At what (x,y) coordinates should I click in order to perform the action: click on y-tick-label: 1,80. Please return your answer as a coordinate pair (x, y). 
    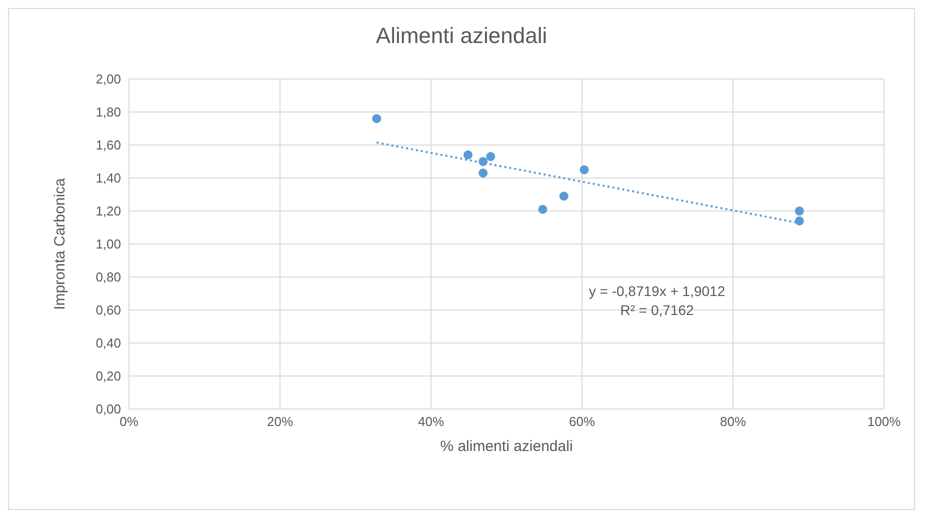
    Looking at the image, I should click on (108, 112).